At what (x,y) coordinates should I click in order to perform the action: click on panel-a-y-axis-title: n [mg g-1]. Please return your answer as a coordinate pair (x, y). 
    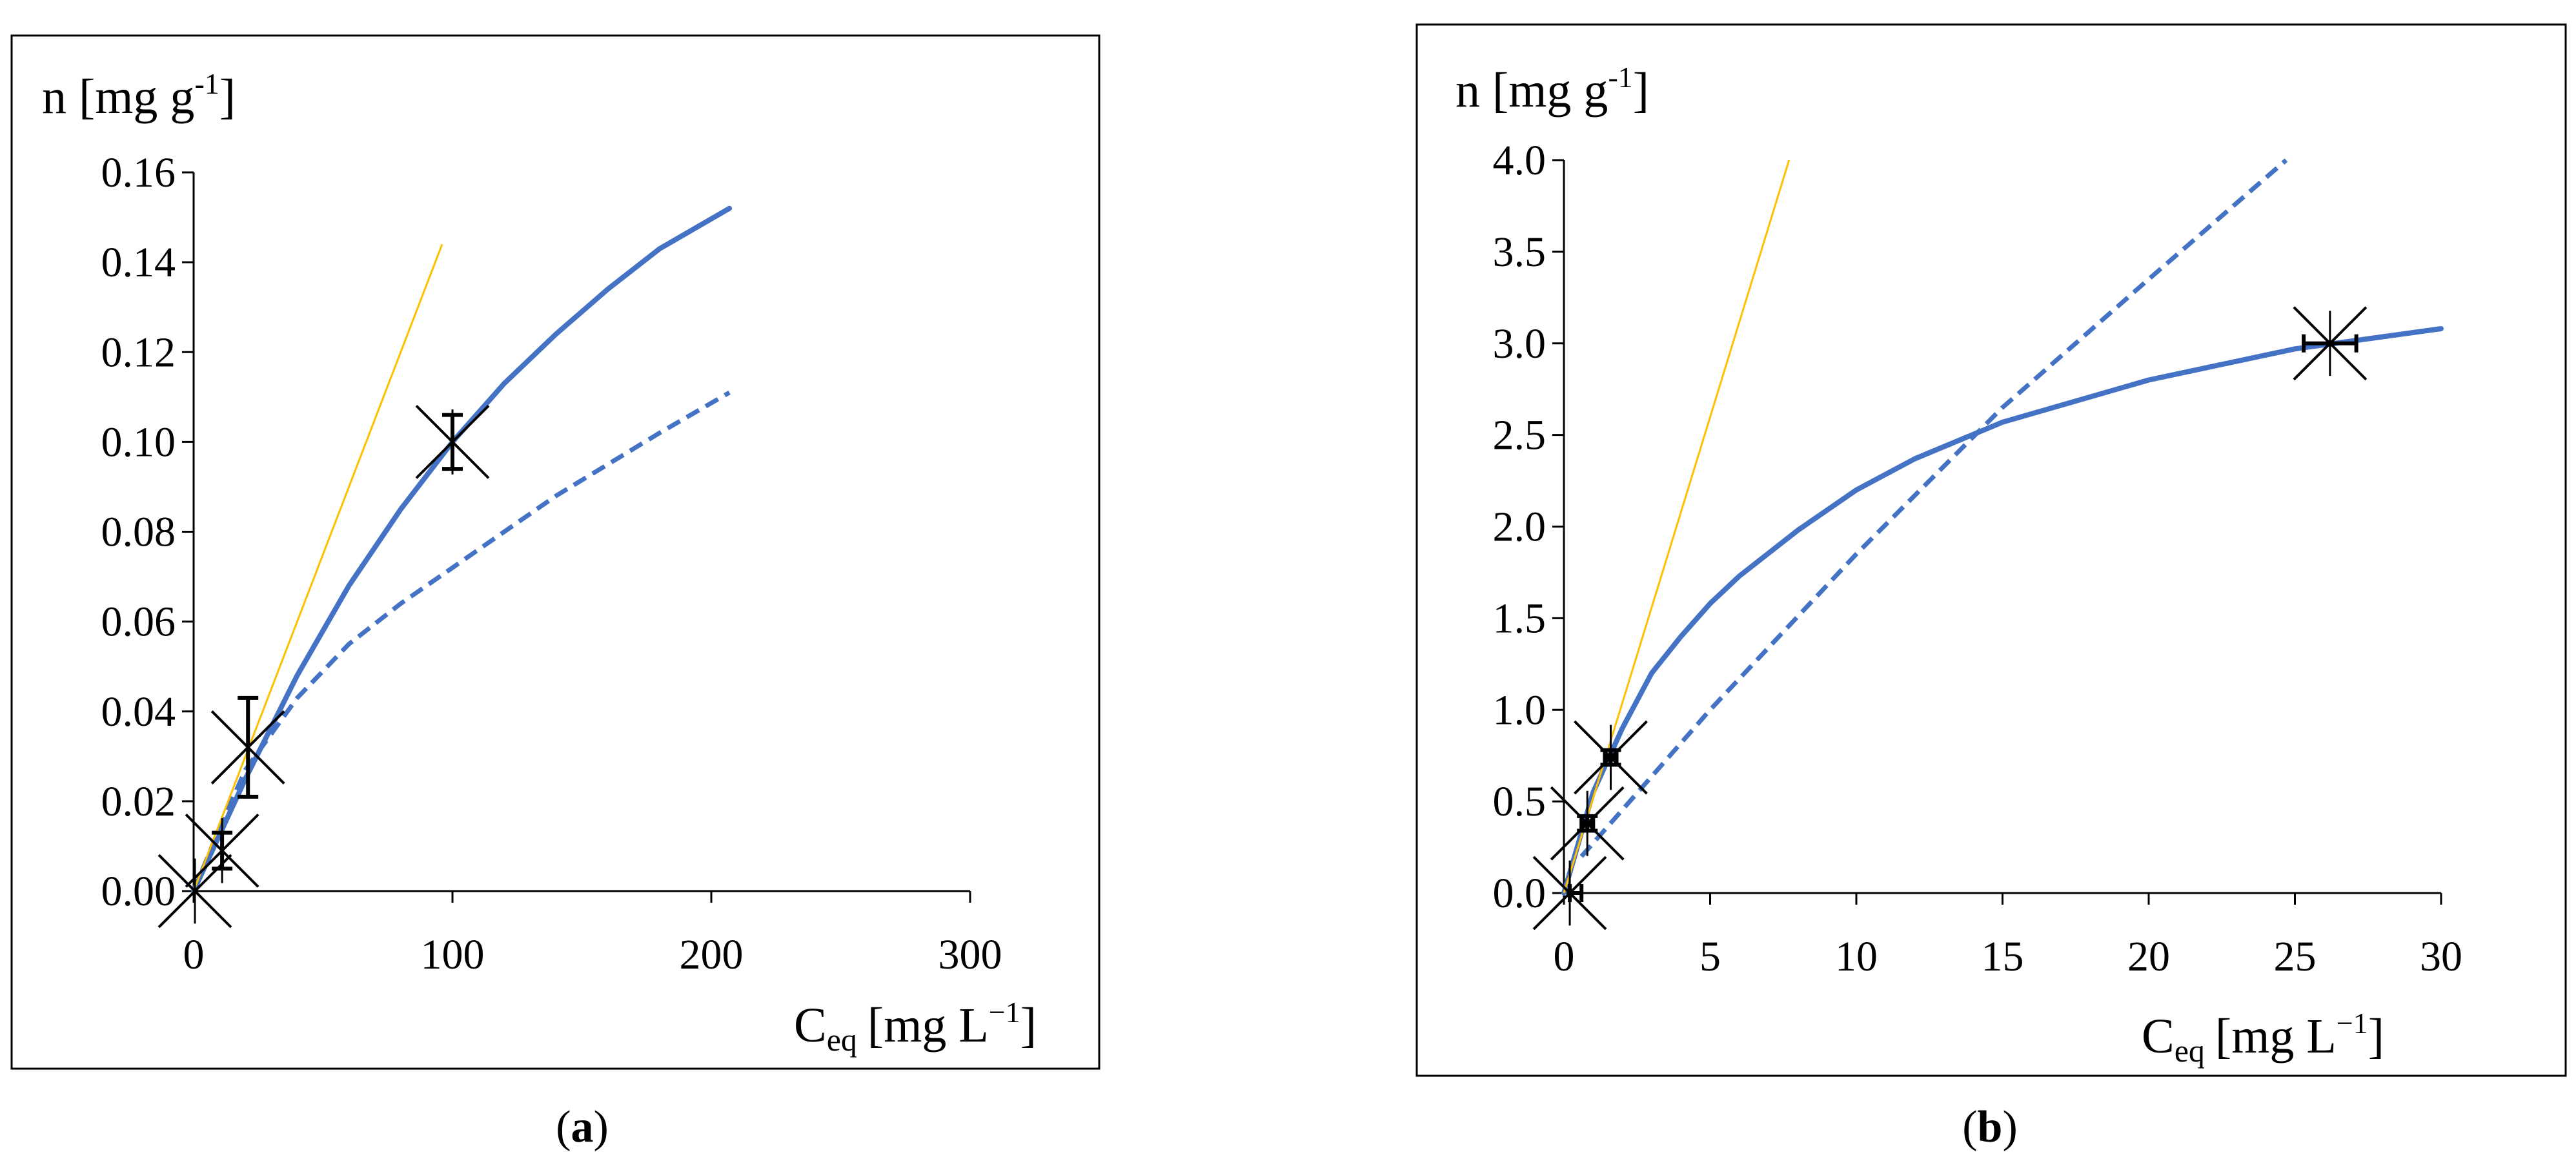
    Looking at the image, I should click on (139, 95).